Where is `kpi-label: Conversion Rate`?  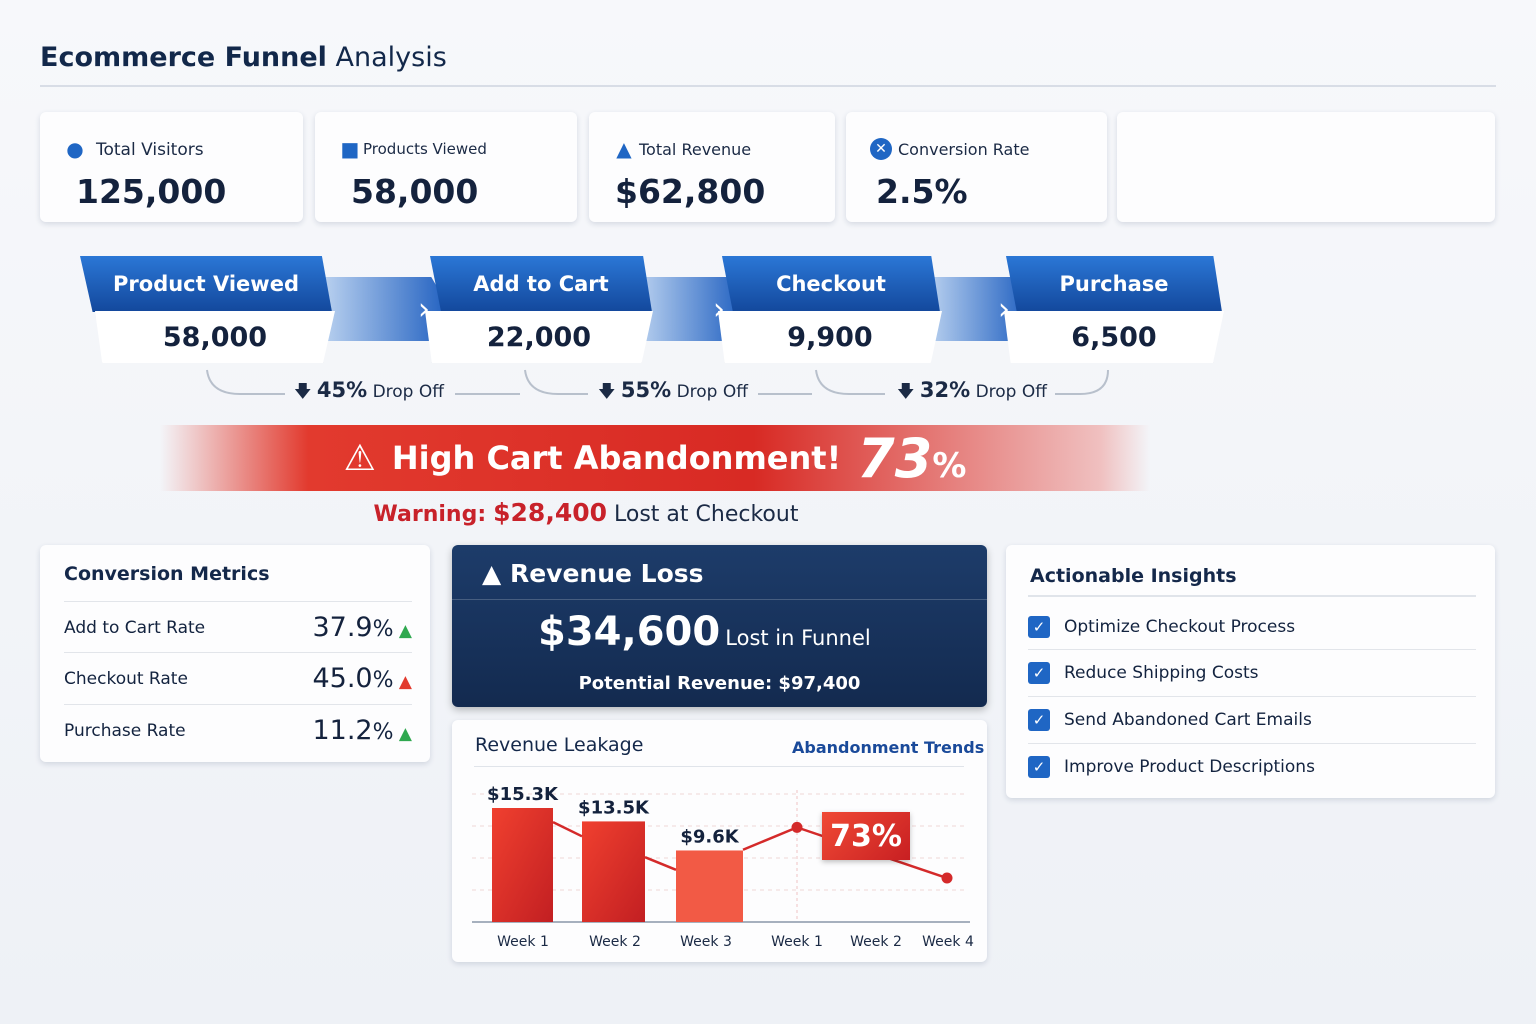
kpi-label: Conversion Rate is located at coordinates (964, 149).